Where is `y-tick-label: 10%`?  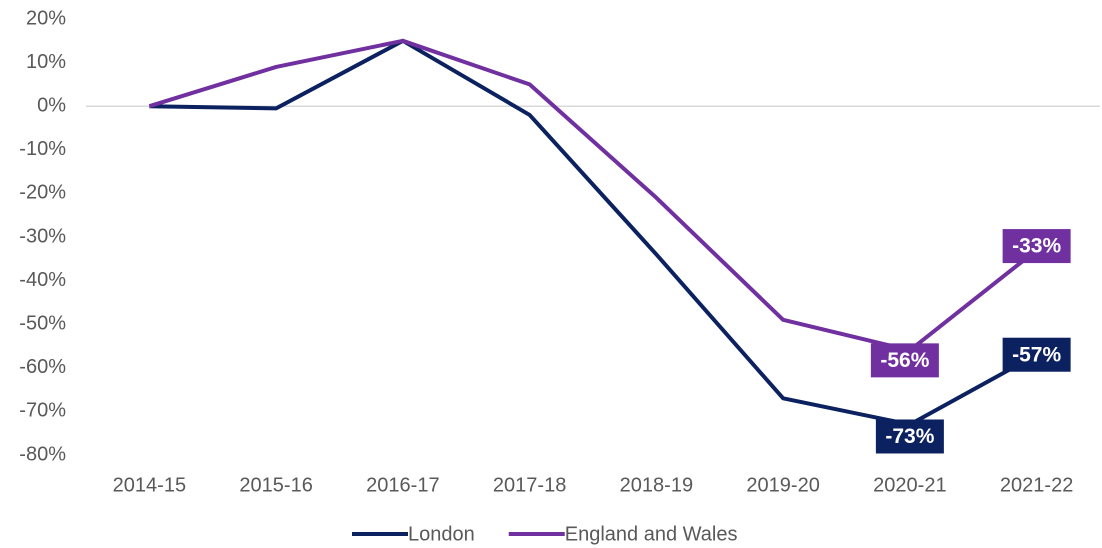
y-tick-label: 10% is located at coordinates (46, 62).